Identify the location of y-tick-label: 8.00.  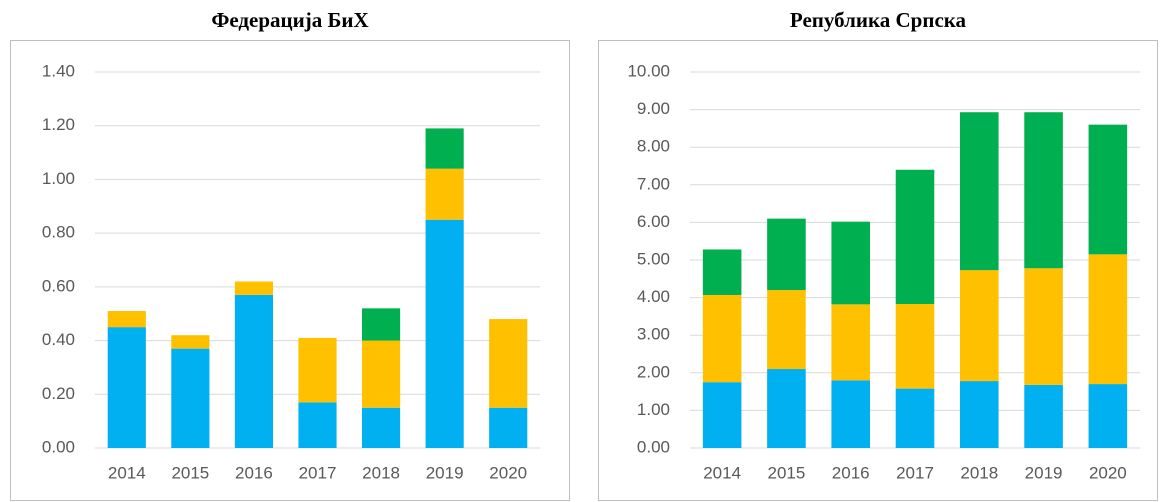
(653, 146).